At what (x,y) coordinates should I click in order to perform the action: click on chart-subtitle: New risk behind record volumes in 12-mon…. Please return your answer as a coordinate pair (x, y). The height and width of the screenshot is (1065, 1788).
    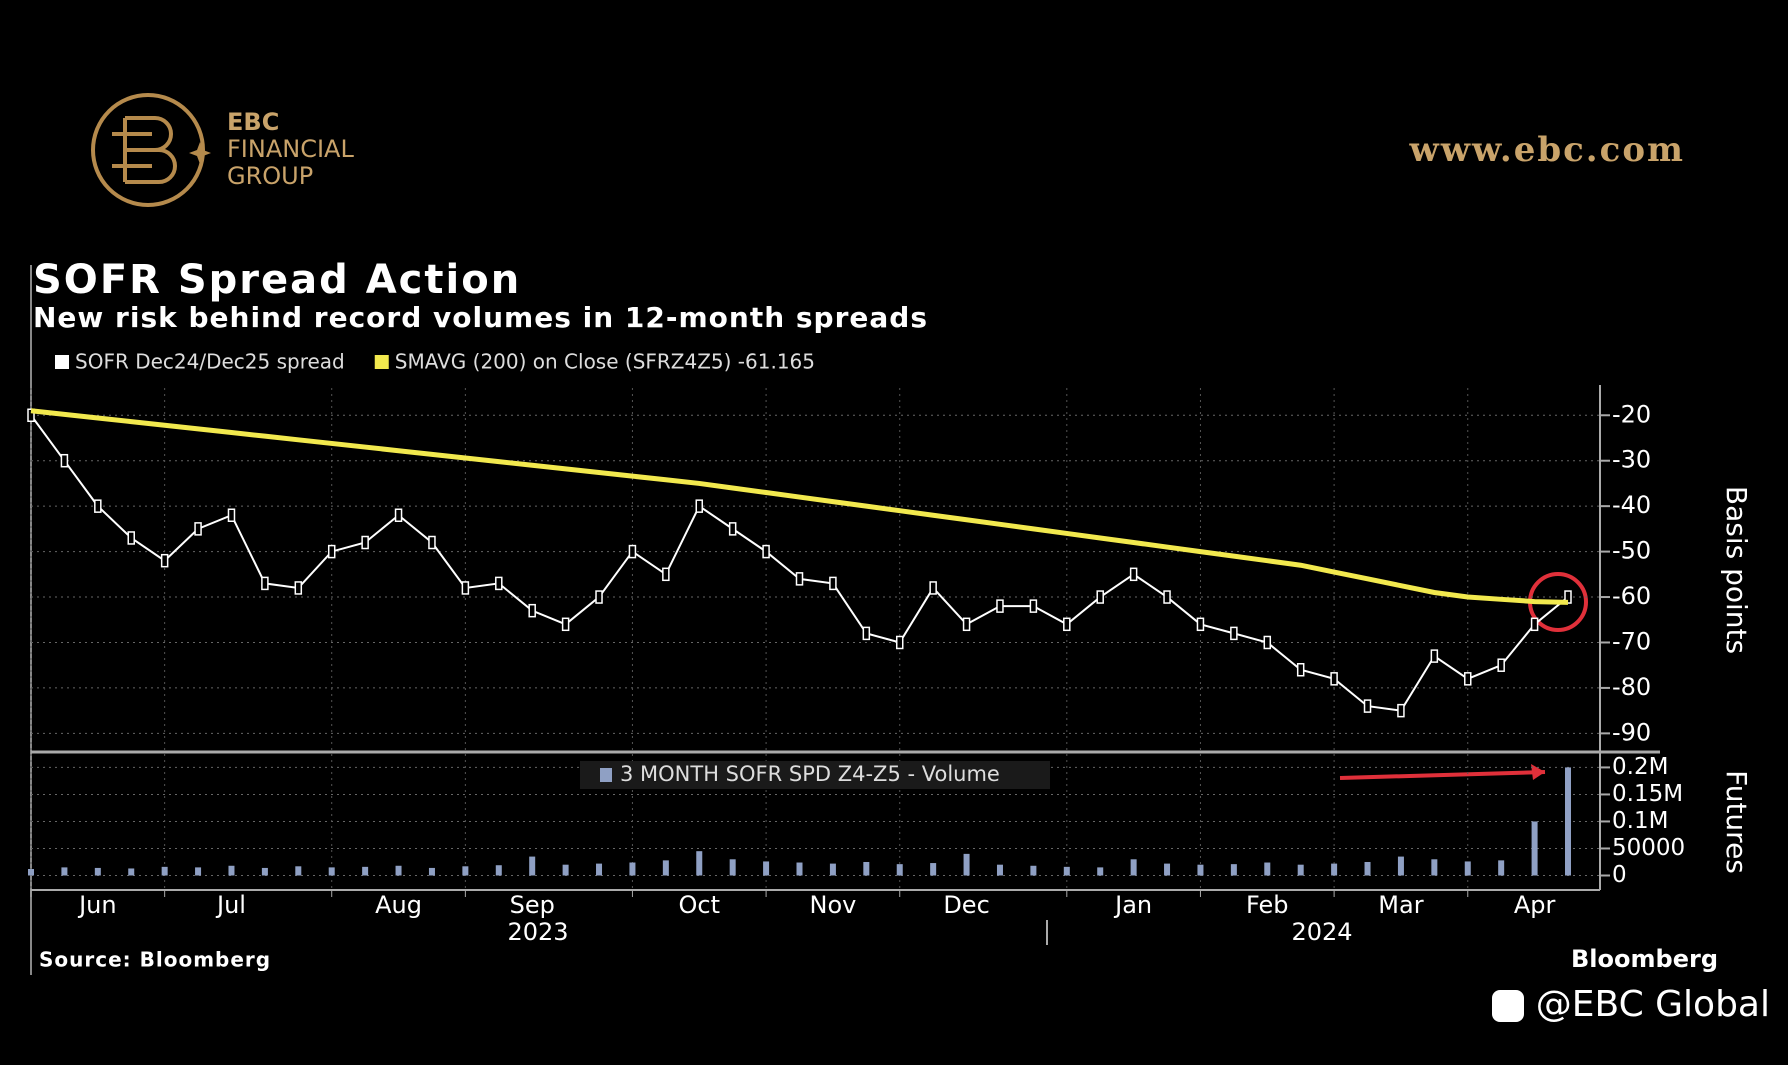
    Looking at the image, I should click on (480, 317).